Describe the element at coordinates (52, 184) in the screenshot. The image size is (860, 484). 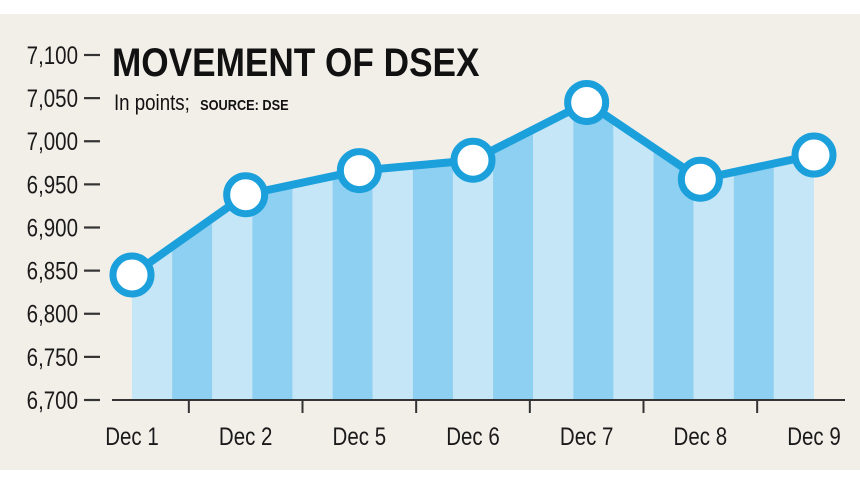
I see `y-tick-label: 6,950` at that location.